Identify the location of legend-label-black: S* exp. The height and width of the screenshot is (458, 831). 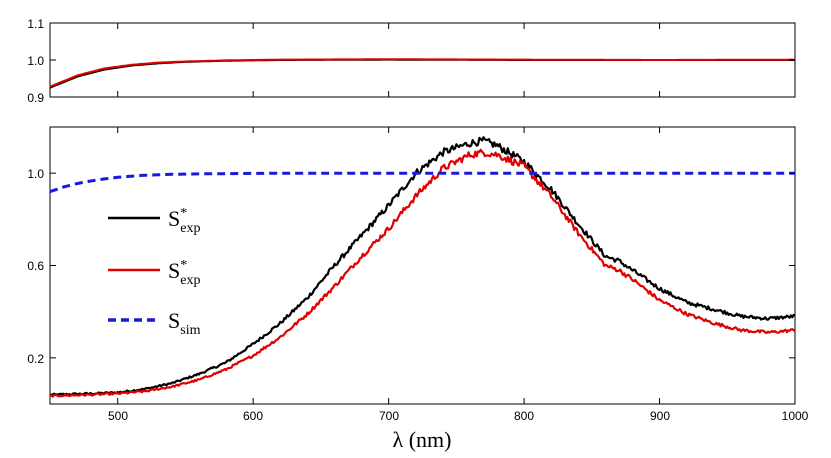
(184, 221).